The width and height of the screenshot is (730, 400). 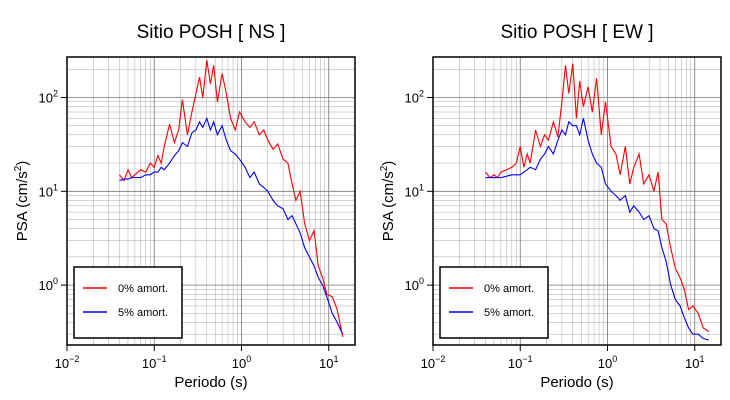 What do you see at coordinates (211, 32) in the screenshot?
I see `chart-title: Sitio POSH [ NS ]` at bounding box center [211, 32].